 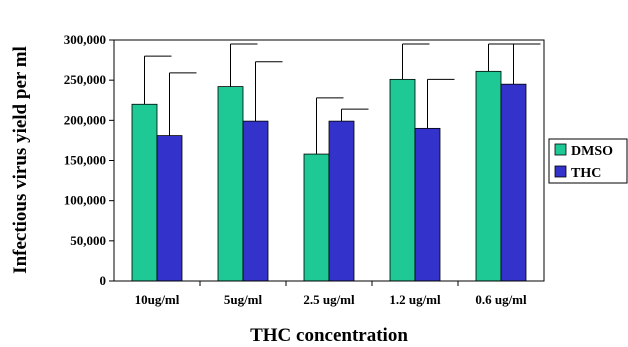 I want to click on x-tick-label: 1.2 ug/ml, so click(x=415, y=299).